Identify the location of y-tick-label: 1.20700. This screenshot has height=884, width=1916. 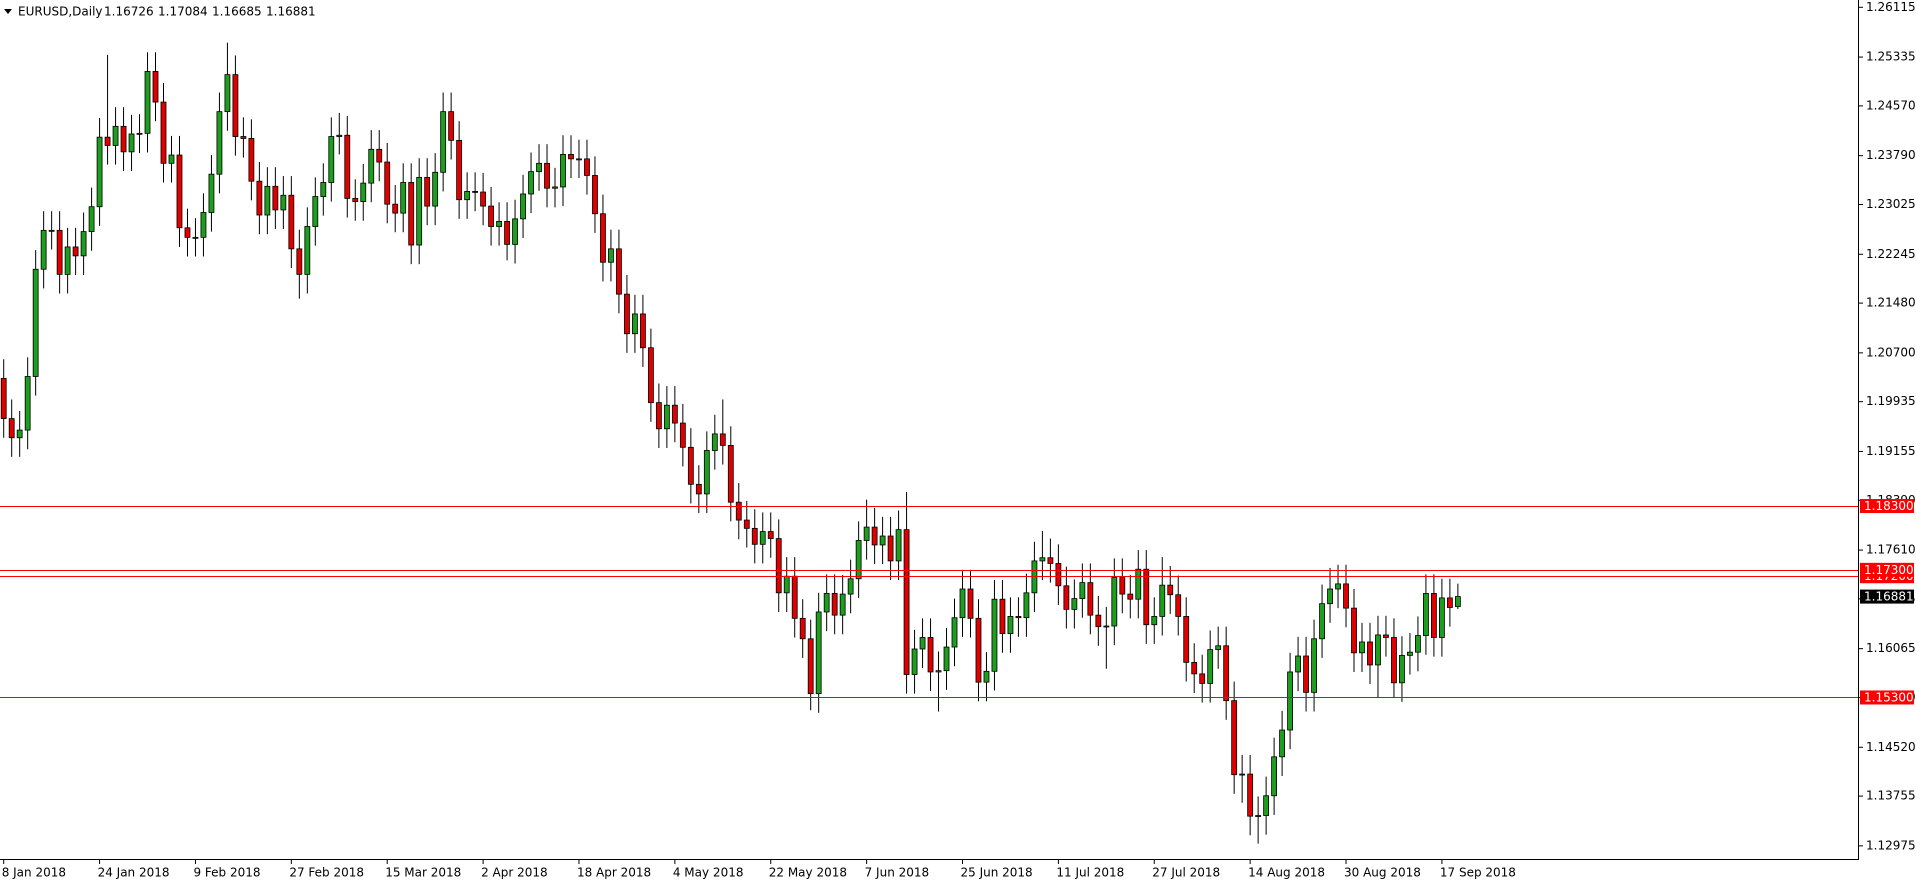
(1891, 352).